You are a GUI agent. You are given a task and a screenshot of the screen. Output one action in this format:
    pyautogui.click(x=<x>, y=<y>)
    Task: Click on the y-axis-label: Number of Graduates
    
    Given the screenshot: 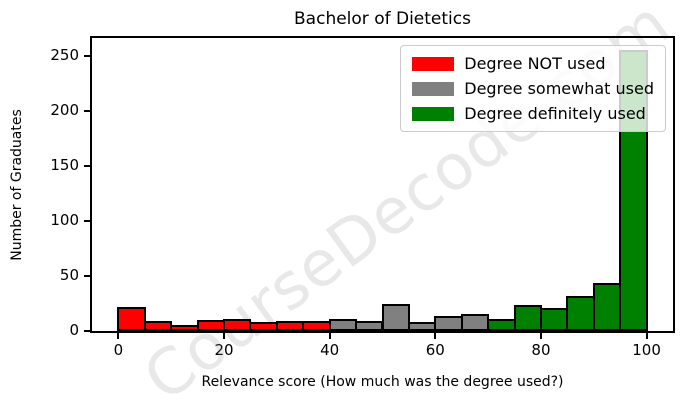 What is the action you would take?
    pyautogui.click(x=17, y=185)
    